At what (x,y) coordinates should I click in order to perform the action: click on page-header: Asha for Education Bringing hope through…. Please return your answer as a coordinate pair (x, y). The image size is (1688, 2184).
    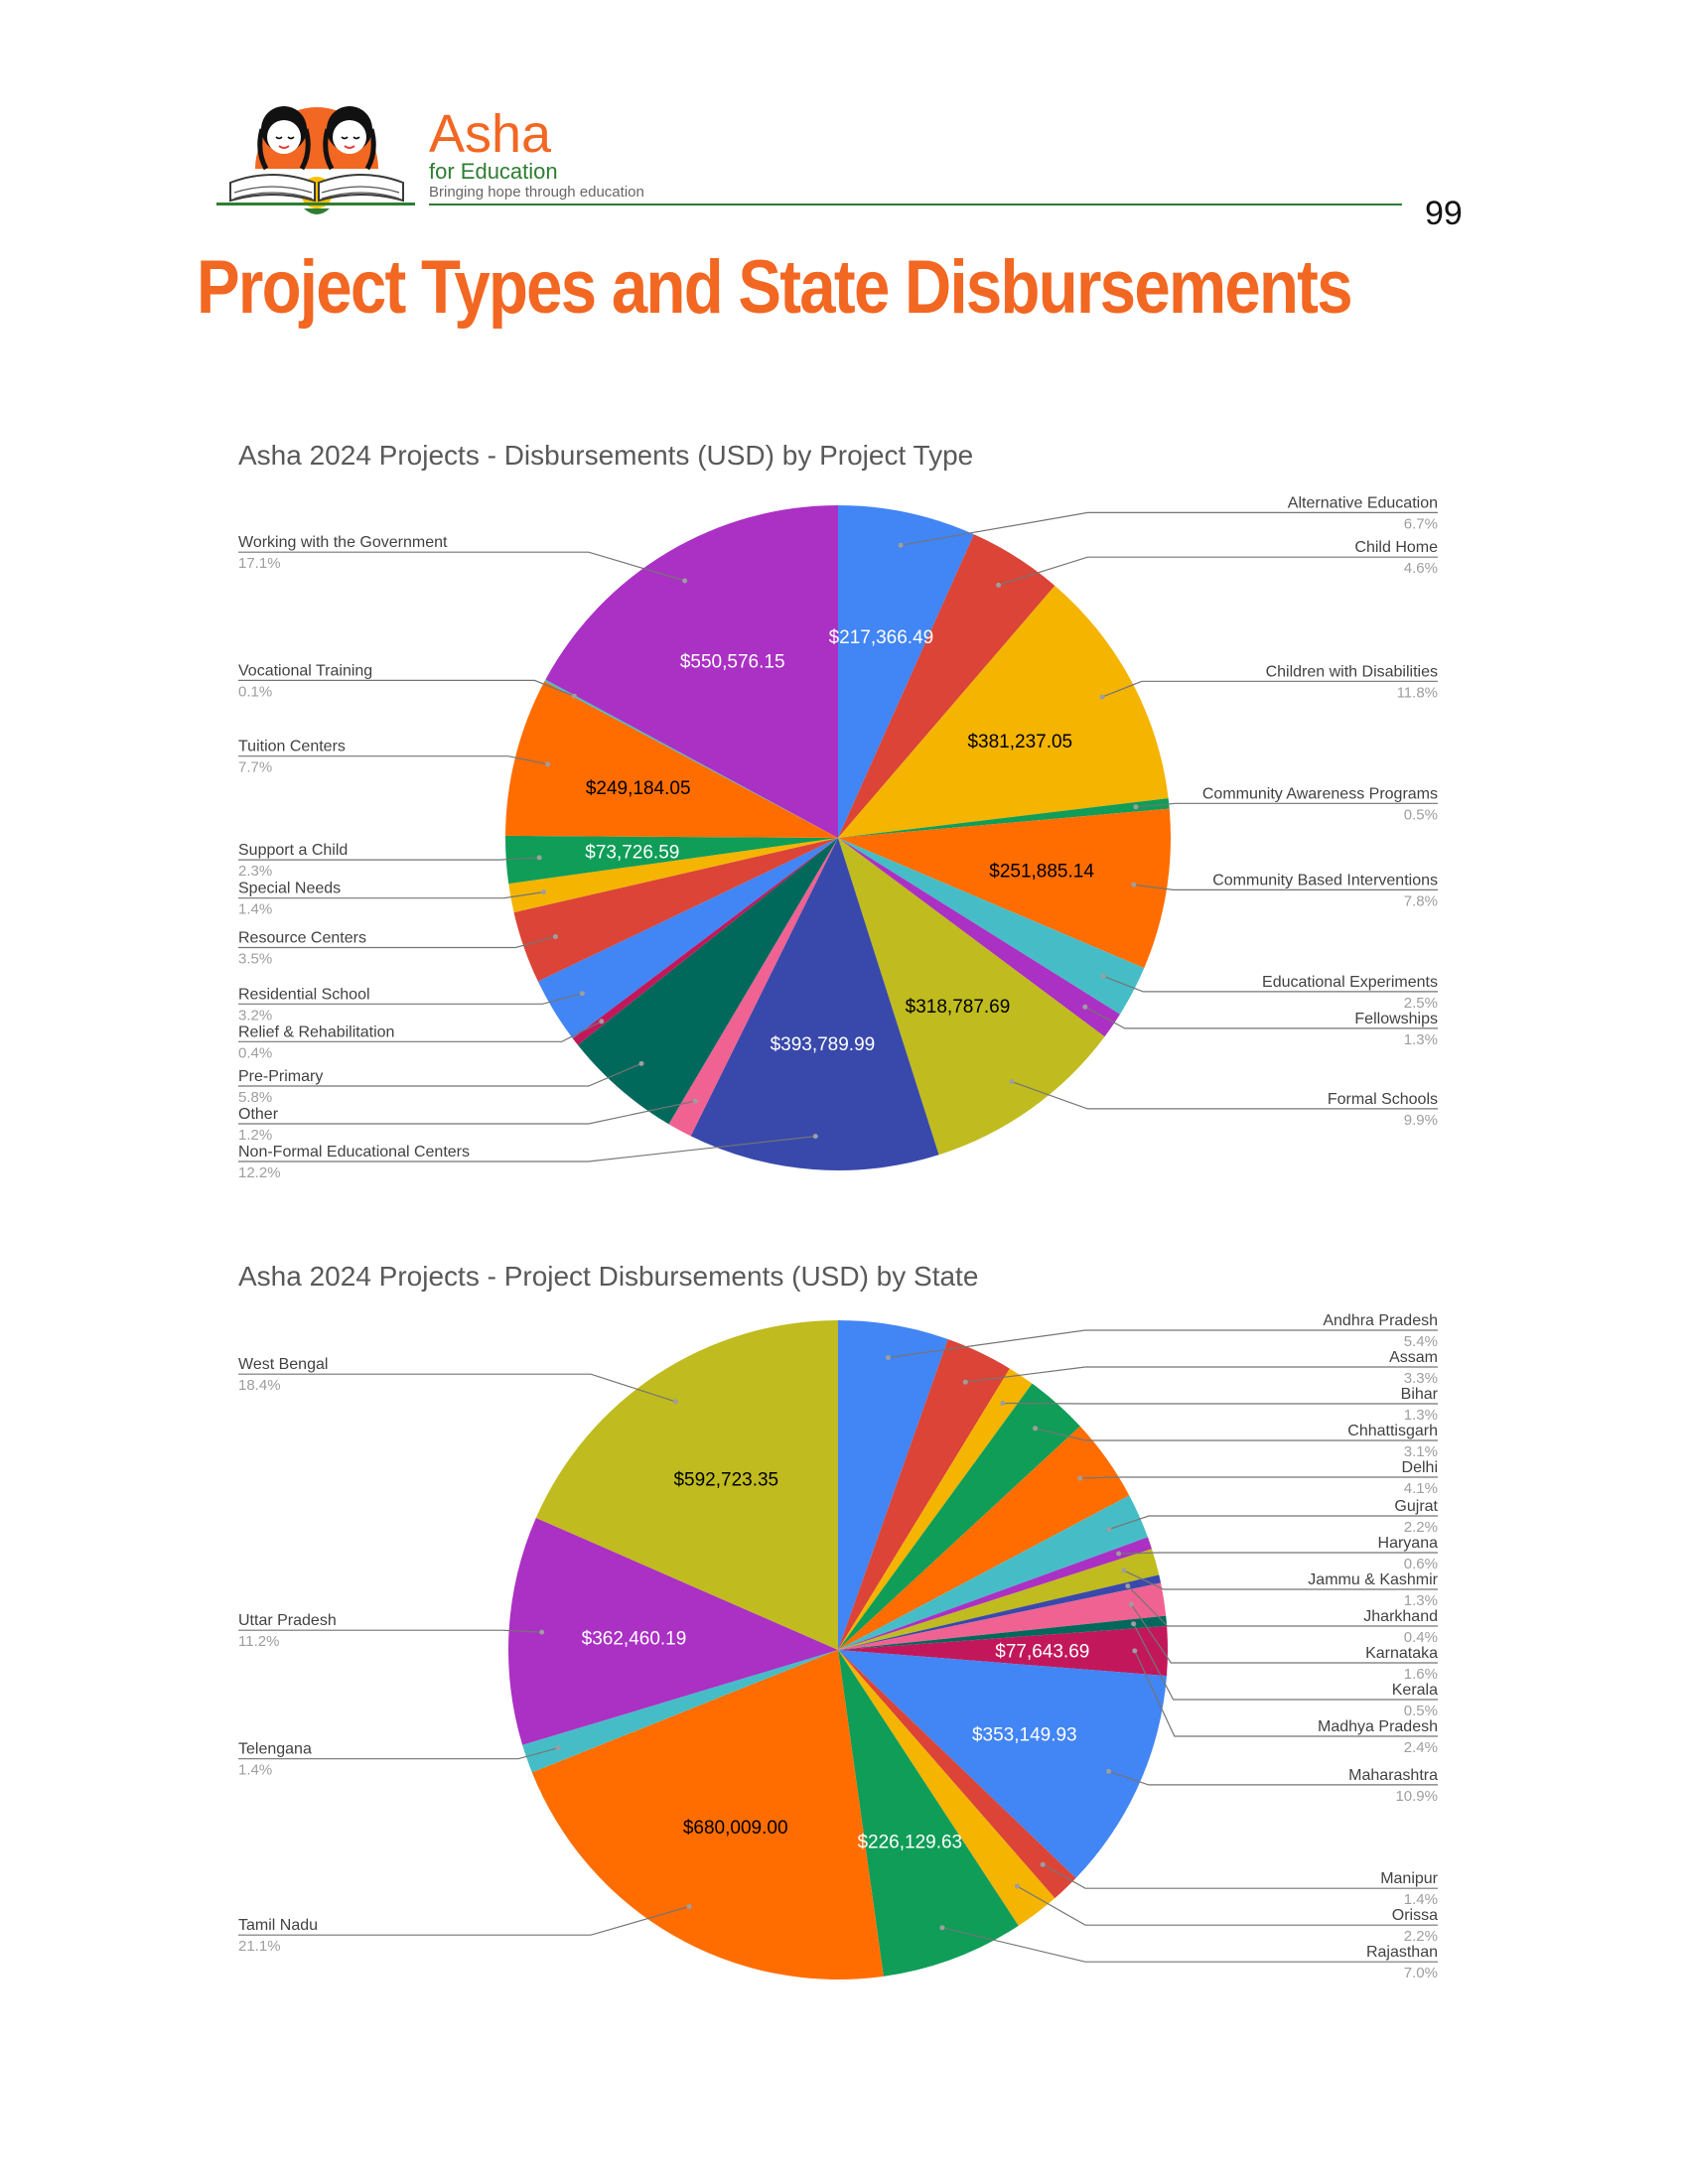
    Looking at the image, I should click on (844, 119).